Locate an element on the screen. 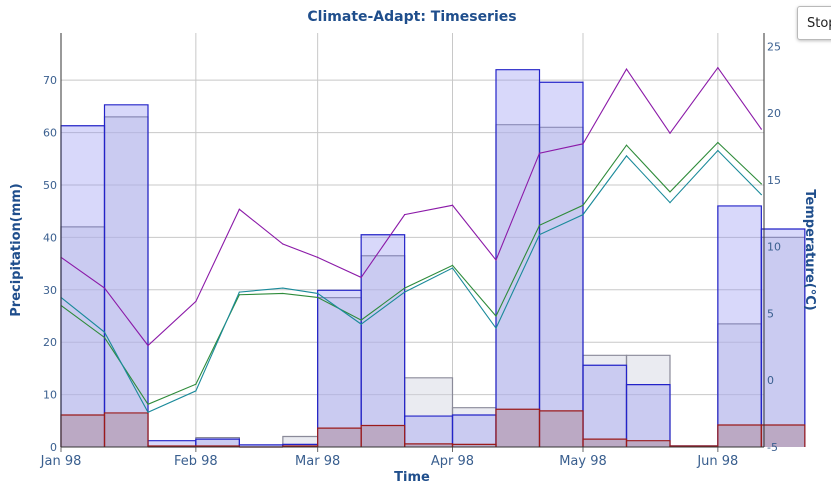  y-right-tick-label: 20 is located at coordinates (774, 113).